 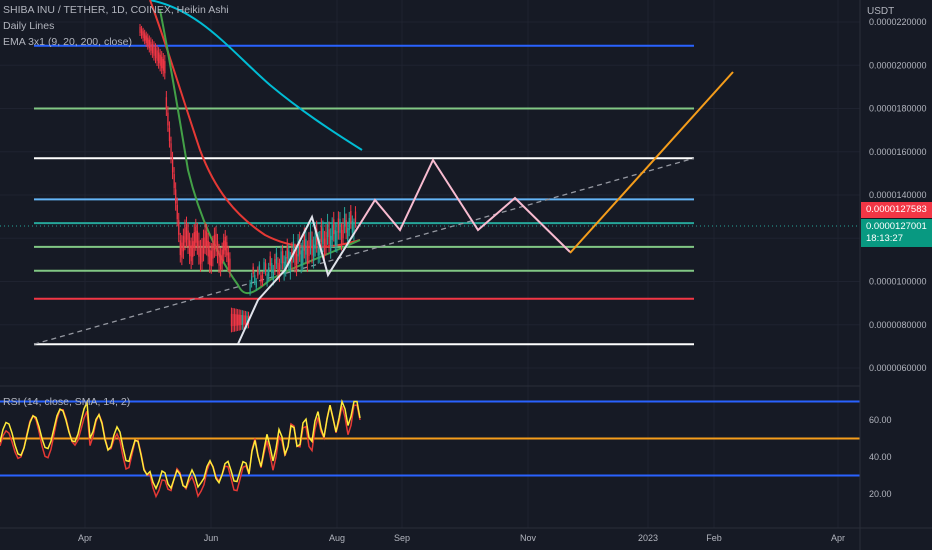 What do you see at coordinates (651, 162) in the screenshot?
I see `orange-projection` at bounding box center [651, 162].